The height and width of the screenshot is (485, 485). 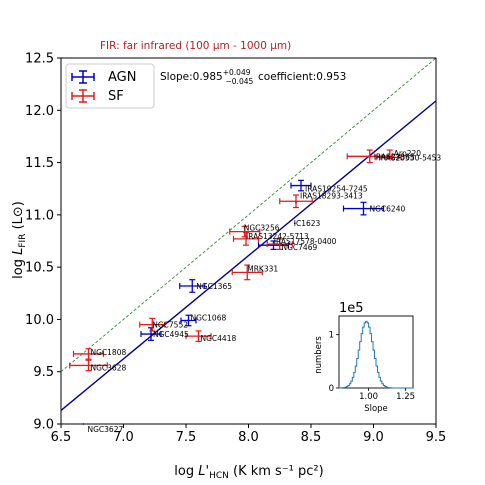 I want to click on point-label: IRAS13242-5713, so click(x=277, y=236).